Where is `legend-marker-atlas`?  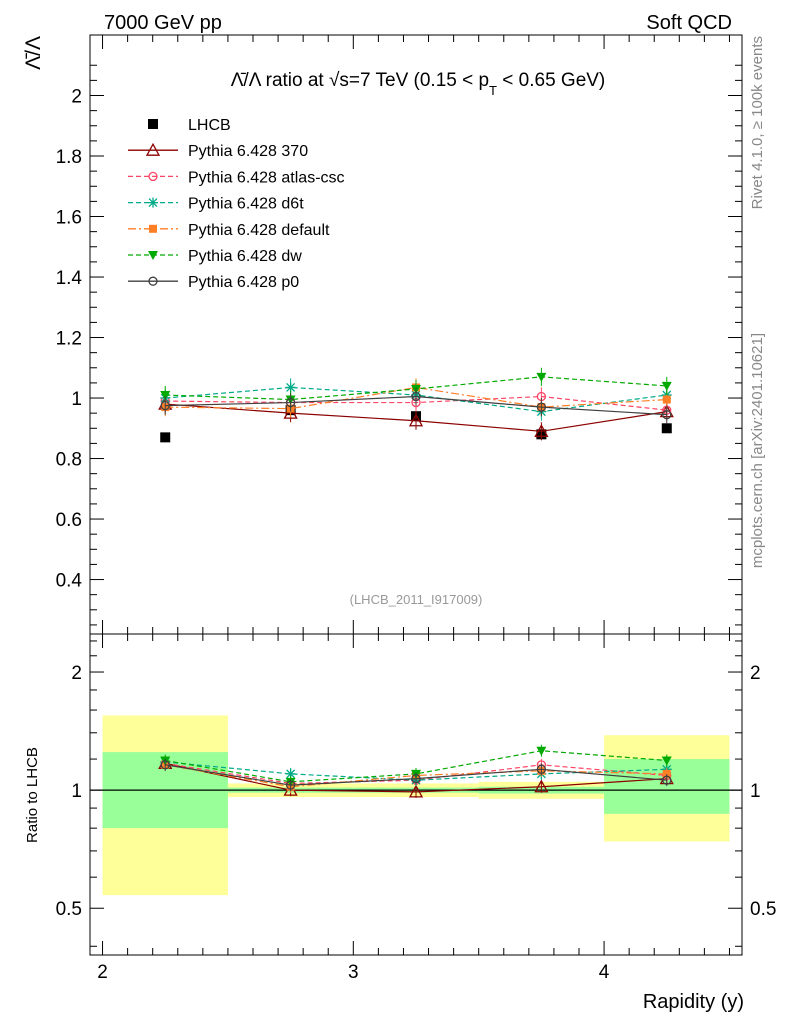
legend-marker-atlas is located at coordinates (153, 176).